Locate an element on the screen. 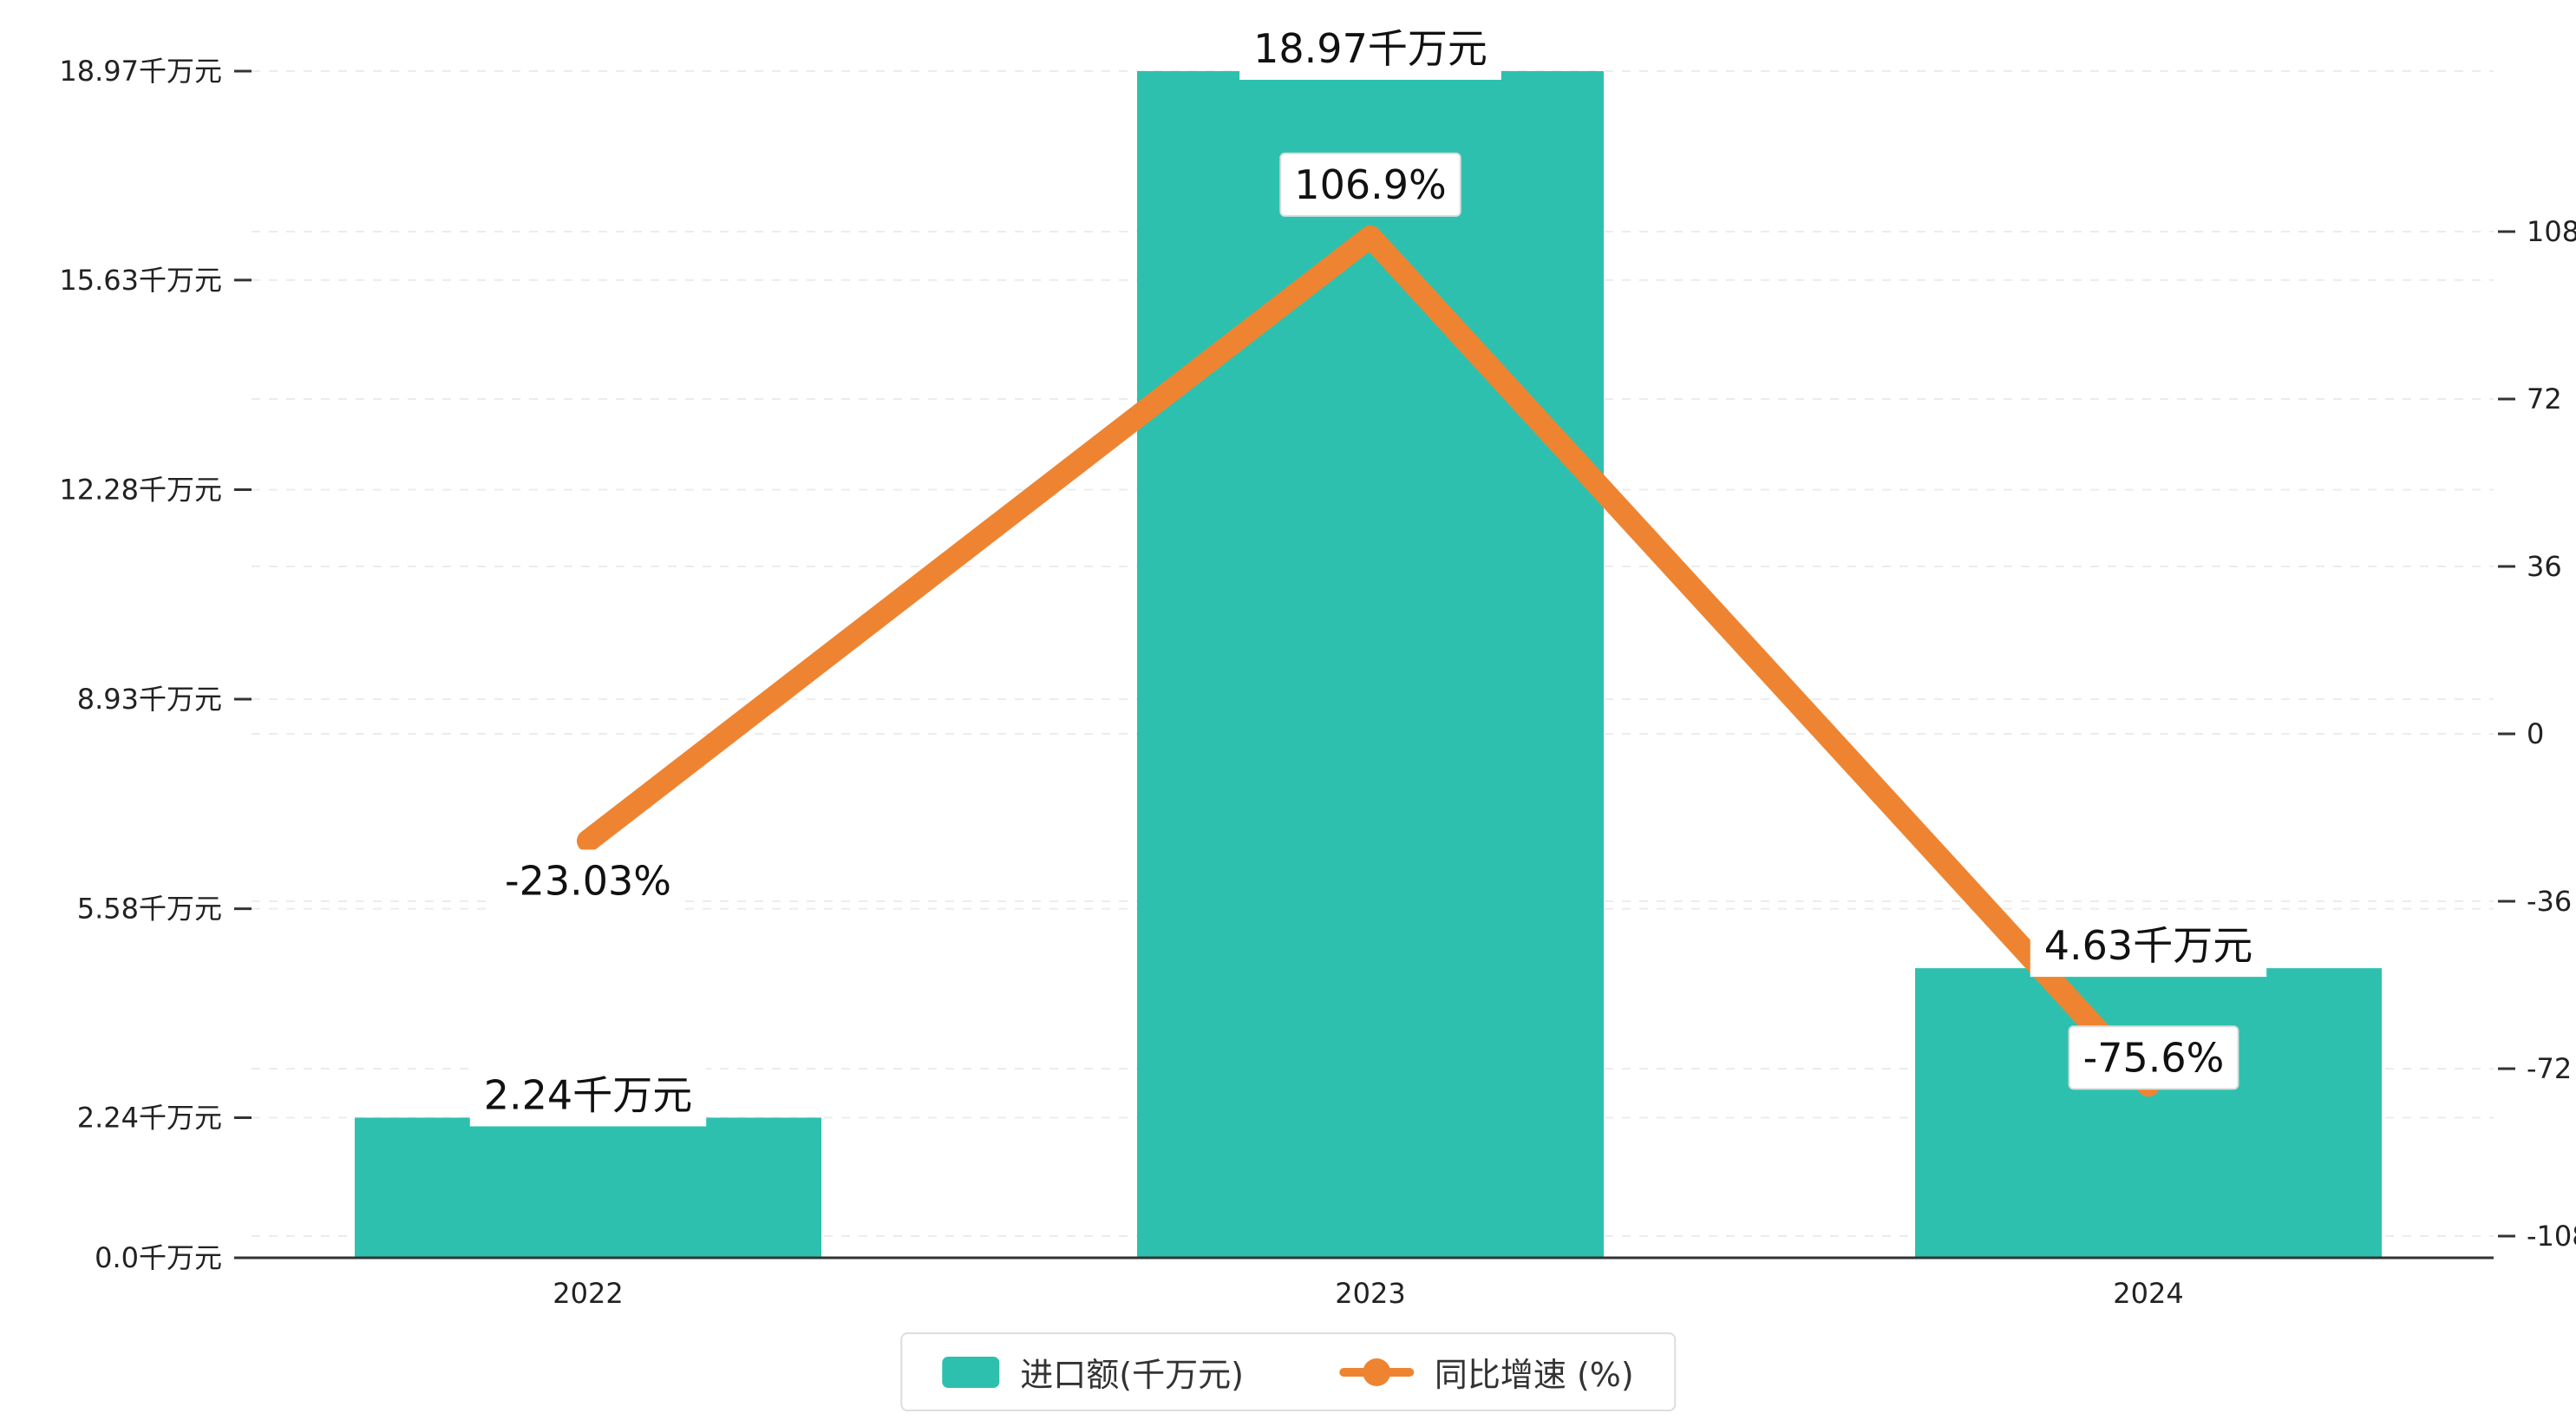 The height and width of the screenshot is (1420, 2576). legend-item-yoy-growth: 同比增速 (%) is located at coordinates (1486, 1372).